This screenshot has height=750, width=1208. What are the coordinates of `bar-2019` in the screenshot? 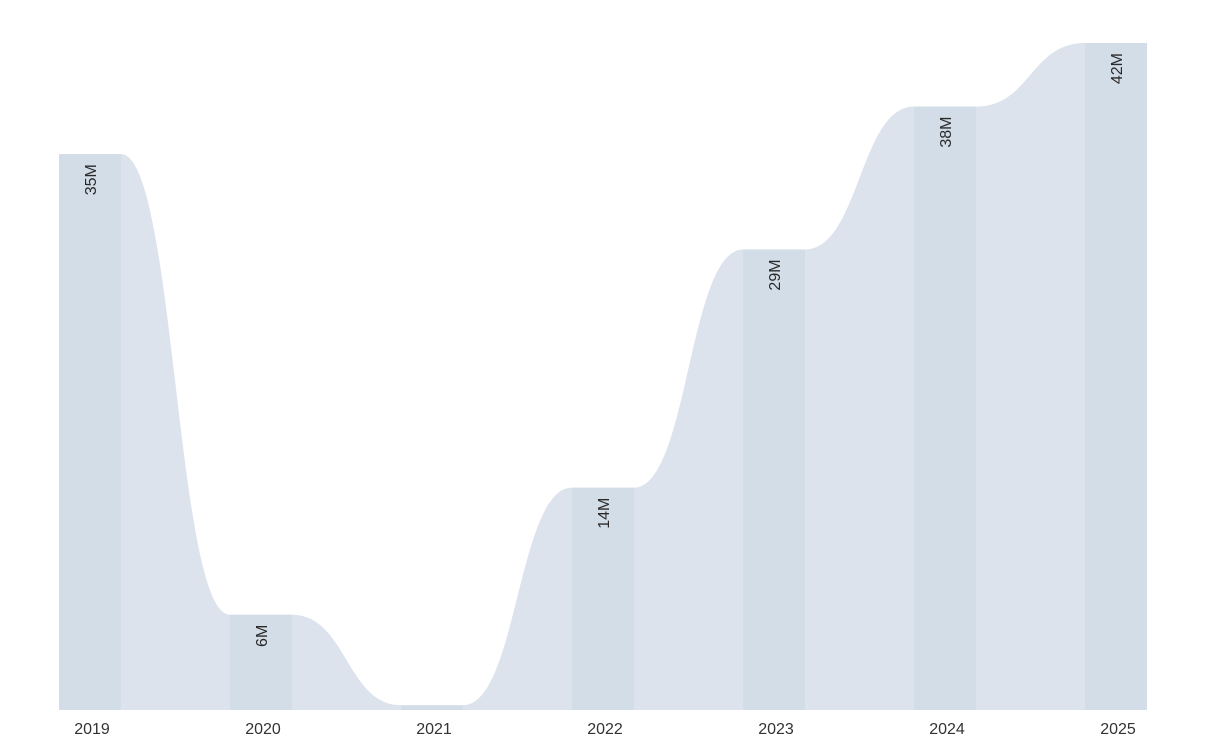 It's located at (90, 432).